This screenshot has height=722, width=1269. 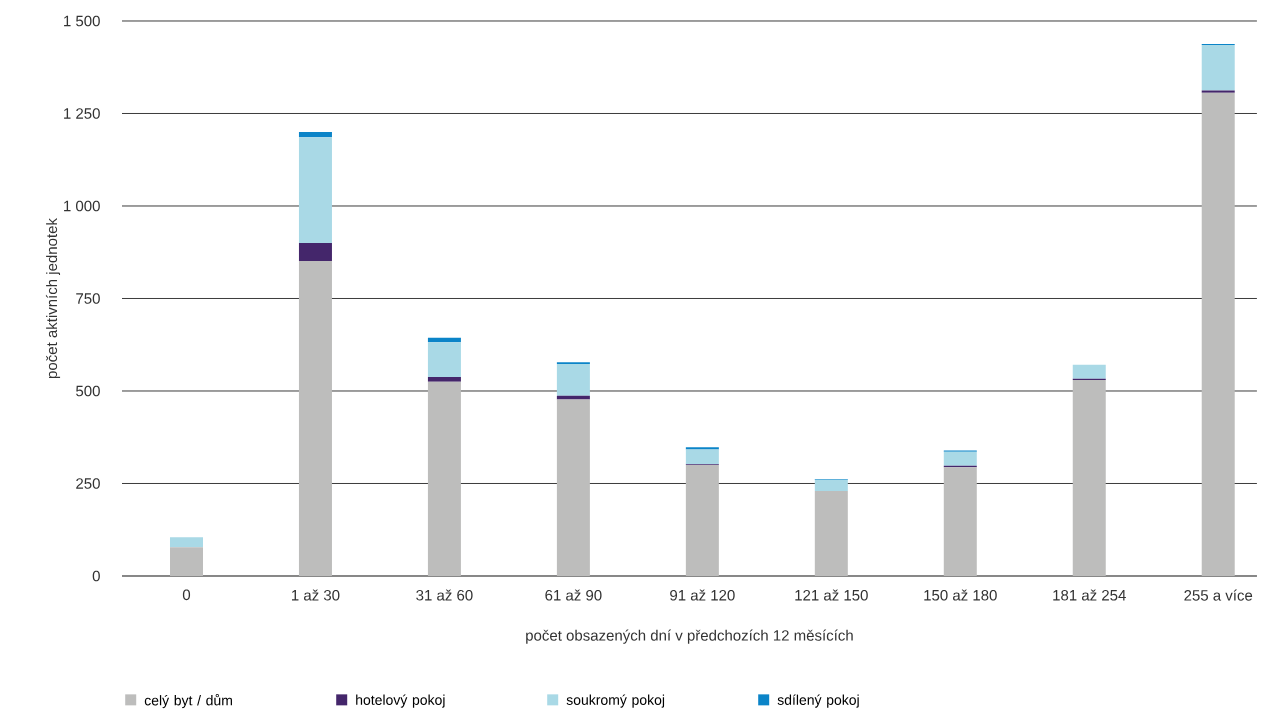 I want to click on legend-label: hotelový pokoj, so click(x=400, y=701).